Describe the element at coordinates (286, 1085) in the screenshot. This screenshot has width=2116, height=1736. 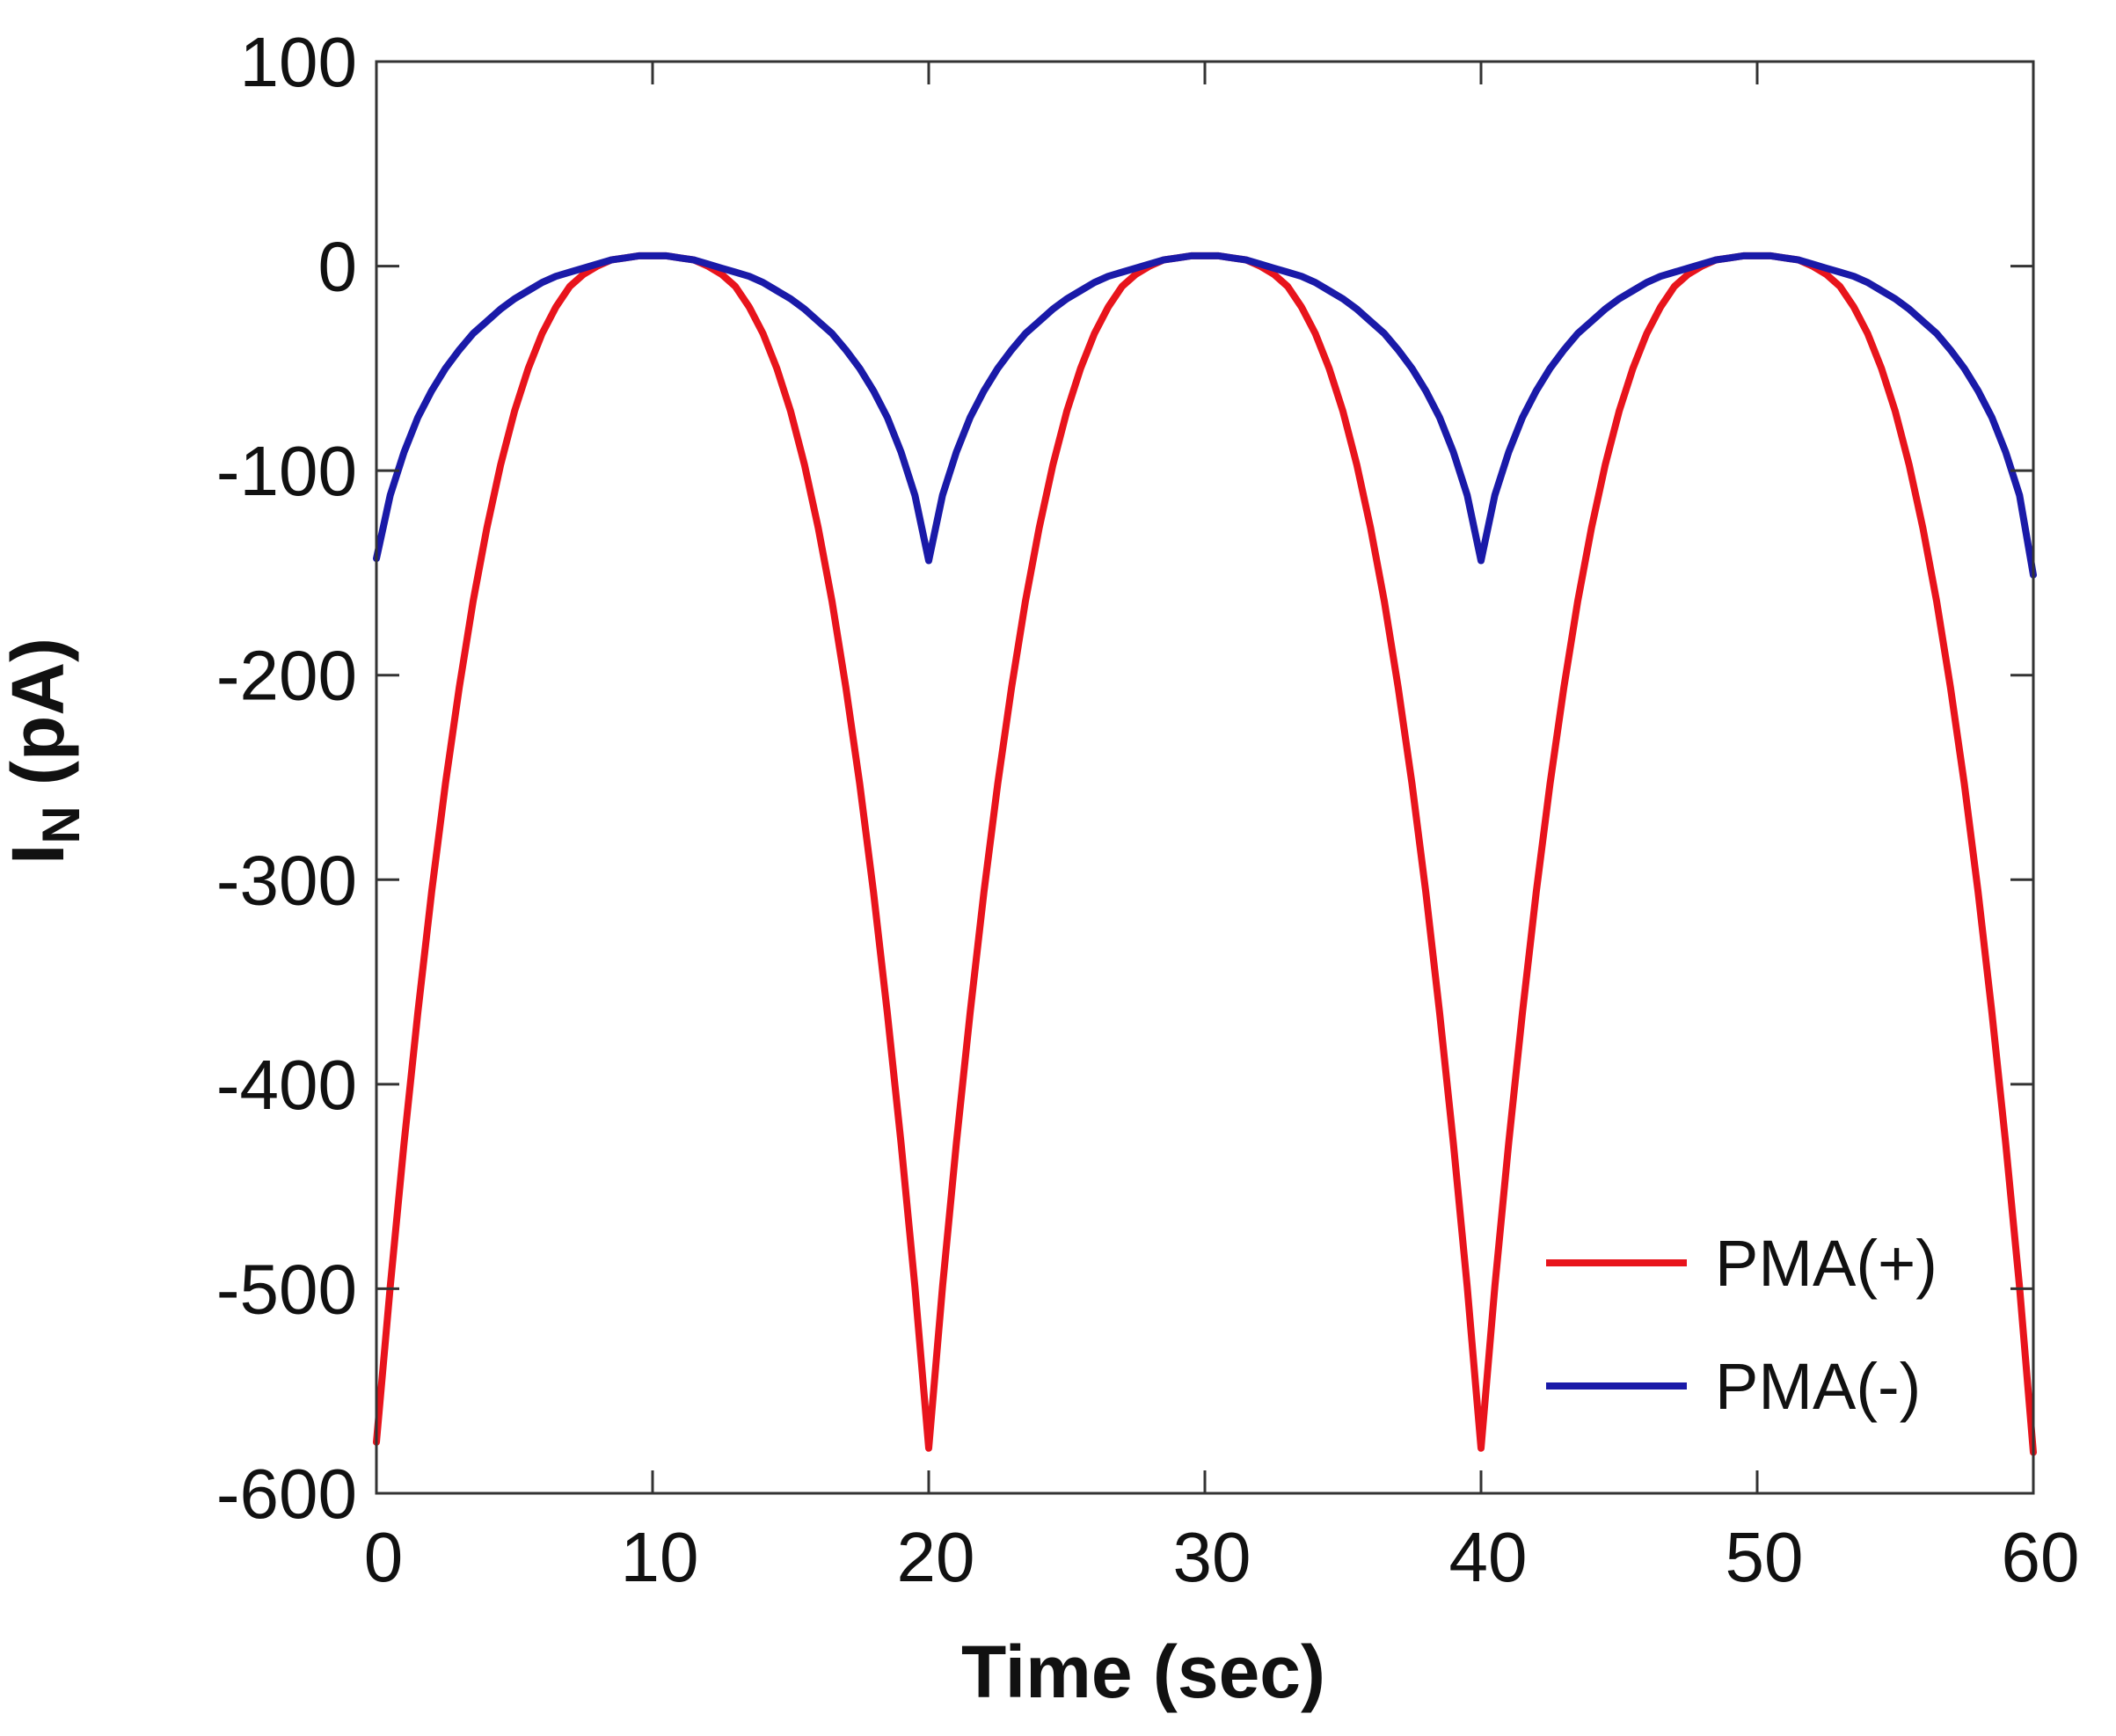
I see `y-tick-label: -400` at that location.